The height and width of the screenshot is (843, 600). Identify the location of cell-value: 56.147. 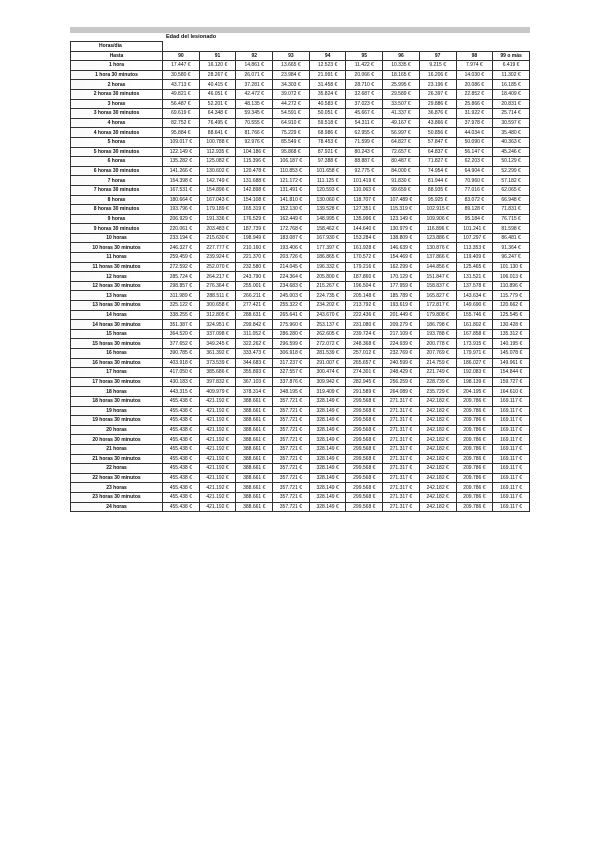
(472, 151).